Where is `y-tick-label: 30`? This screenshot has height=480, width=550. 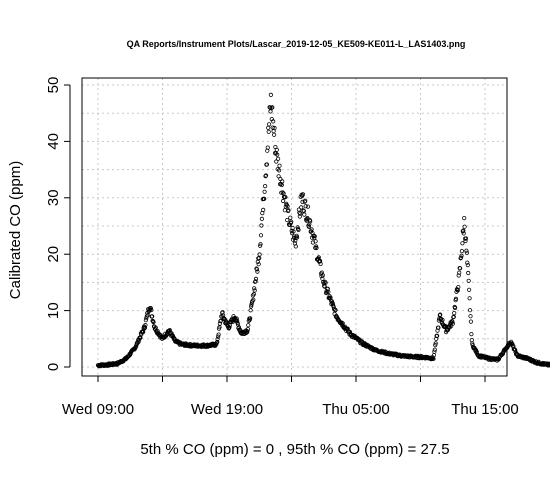
y-tick-label: 30 is located at coordinates (53, 197).